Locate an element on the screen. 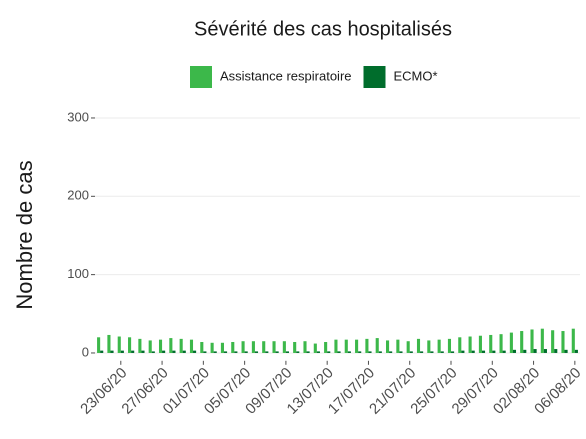  y-tick-label: 300 is located at coordinates (78, 116).